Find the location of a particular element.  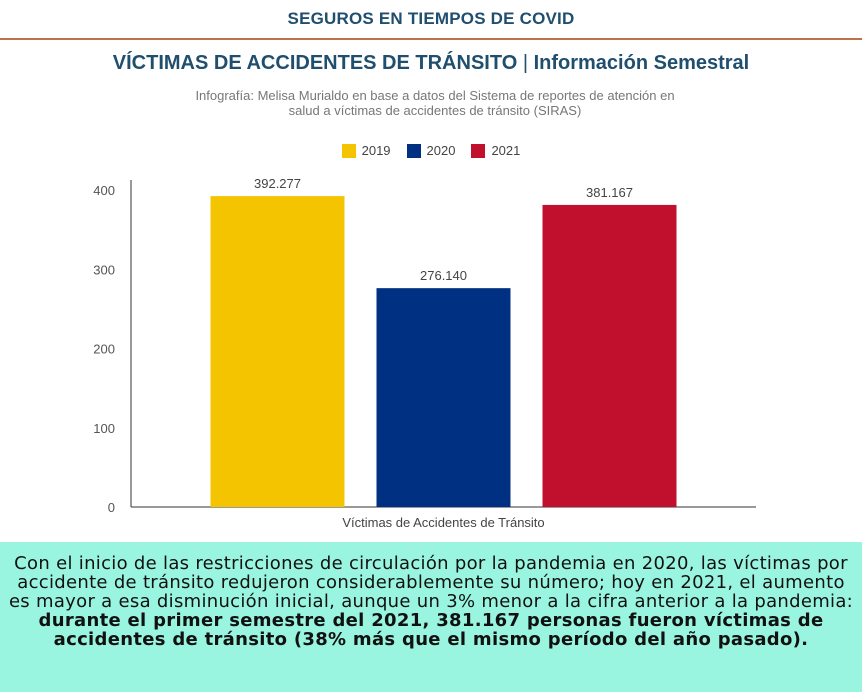

y-tick-label: 0 is located at coordinates (111, 507).